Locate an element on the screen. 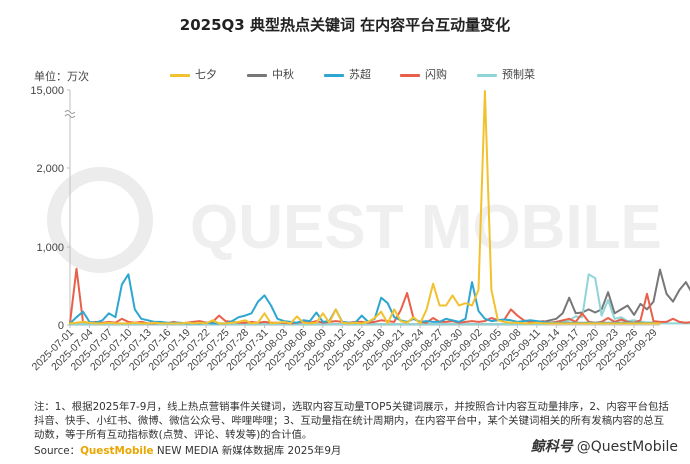 This screenshot has width=690, height=464. axis-break-gap is located at coordinates (70, 113).